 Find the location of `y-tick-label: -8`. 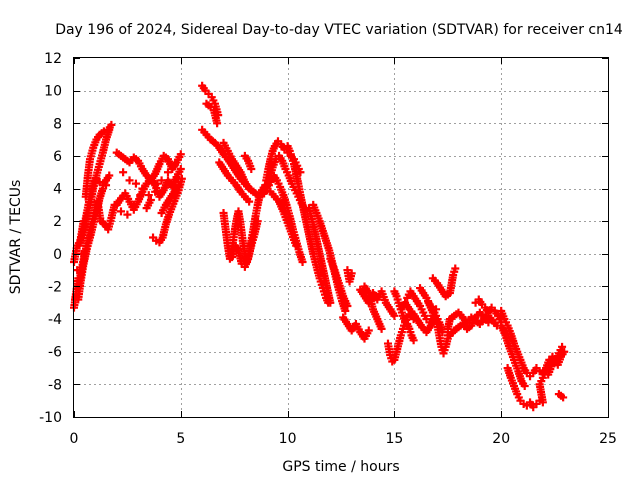

y-tick-label: -8 is located at coordinates (55, 385).